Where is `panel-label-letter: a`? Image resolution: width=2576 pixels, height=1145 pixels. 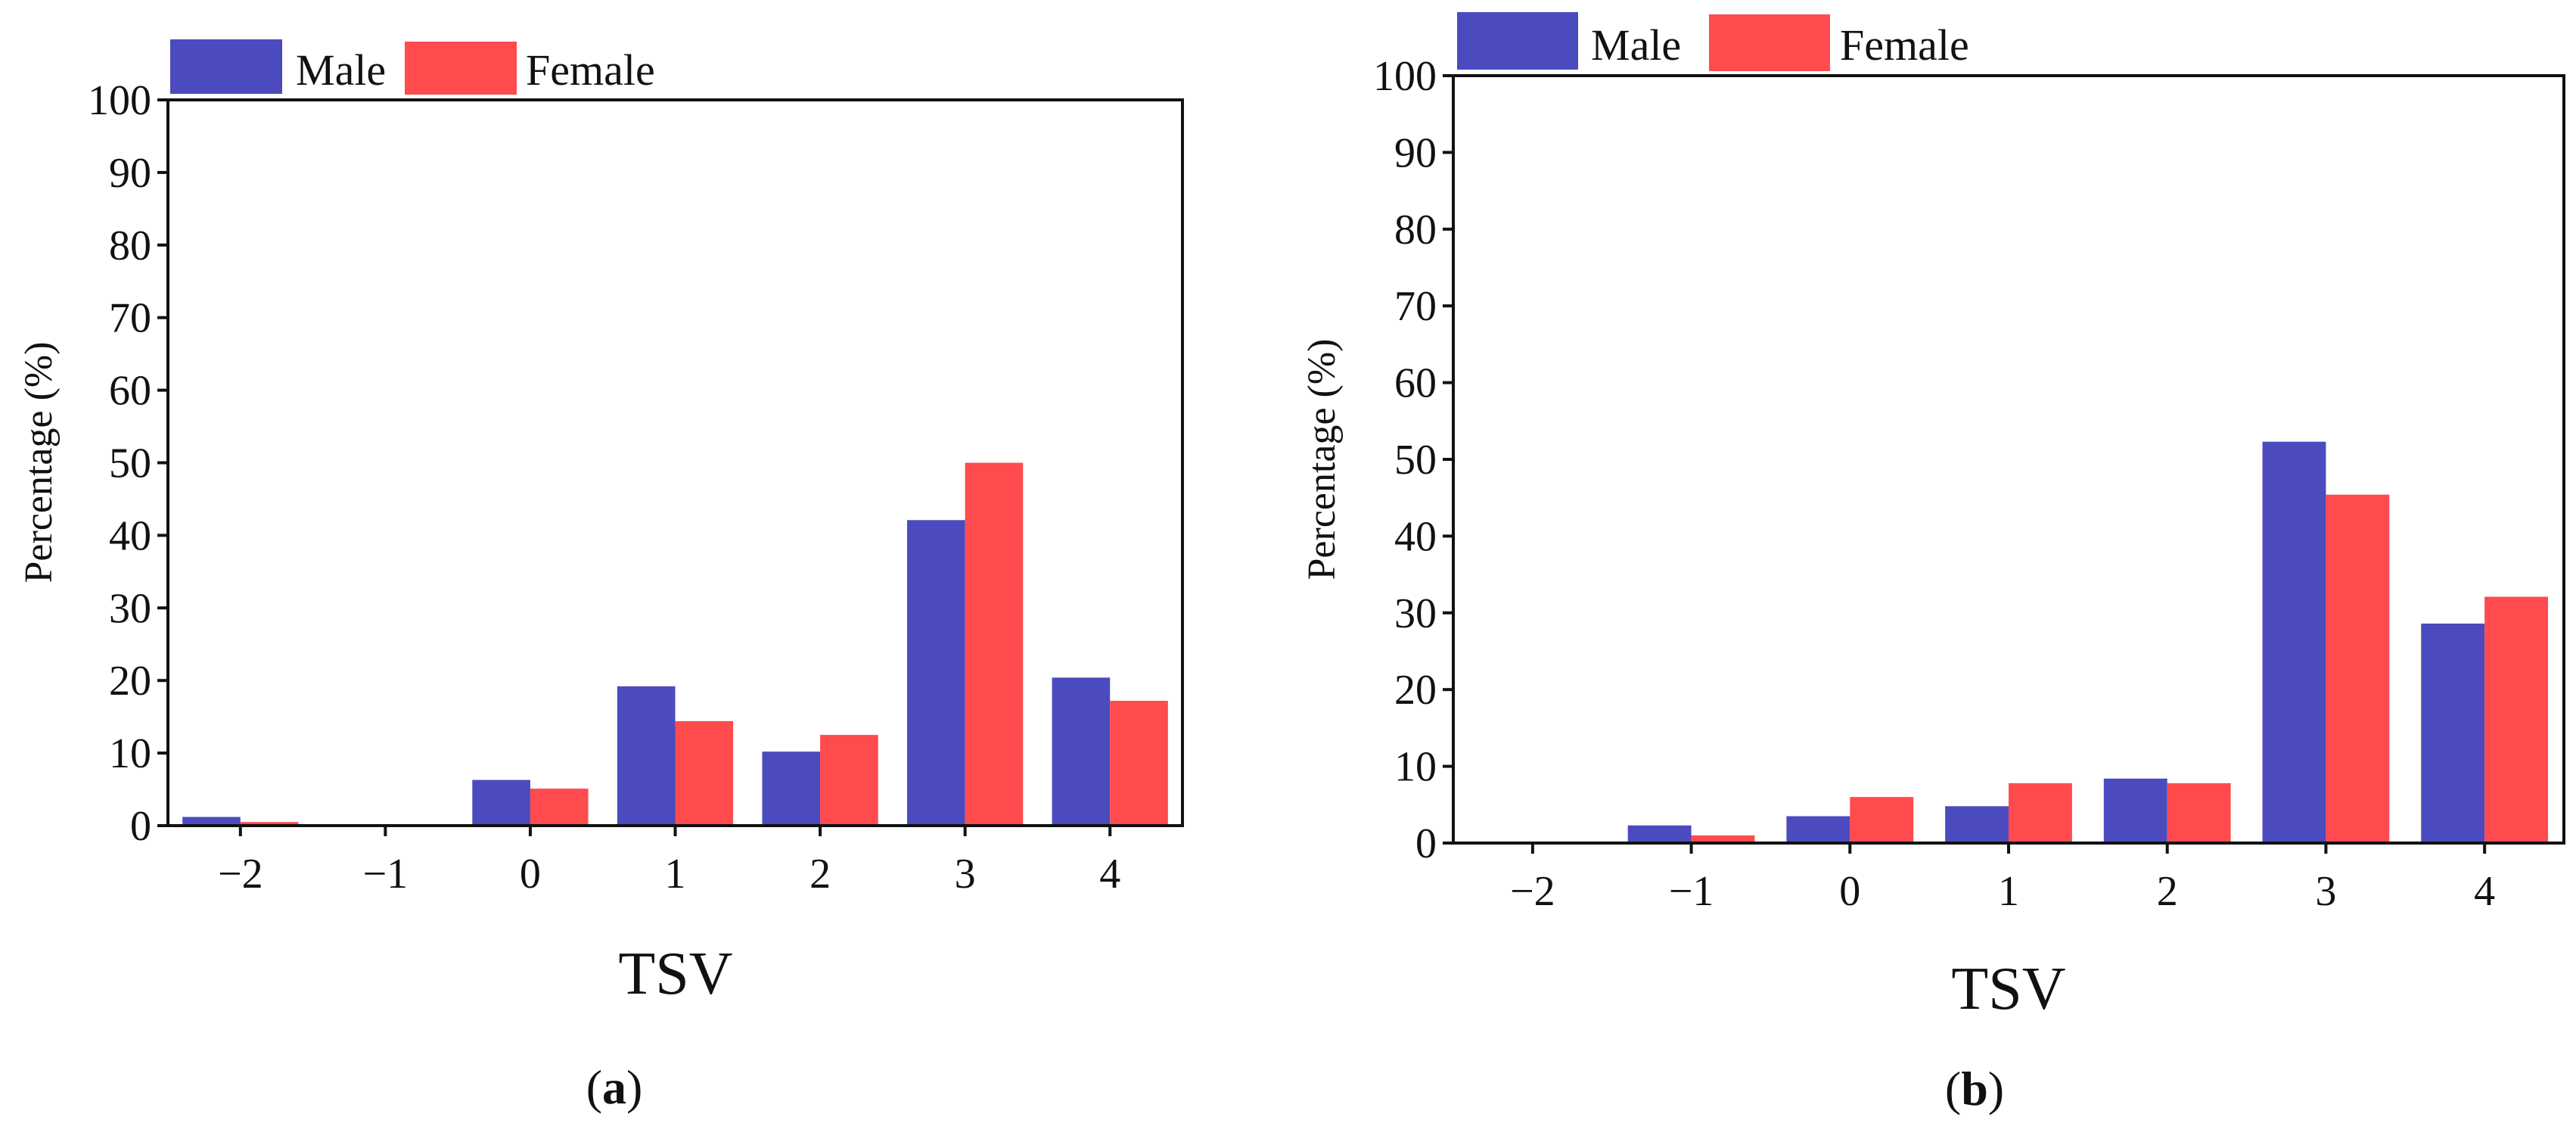 panel-label-letter: a is located at coordinates (614, 1087).